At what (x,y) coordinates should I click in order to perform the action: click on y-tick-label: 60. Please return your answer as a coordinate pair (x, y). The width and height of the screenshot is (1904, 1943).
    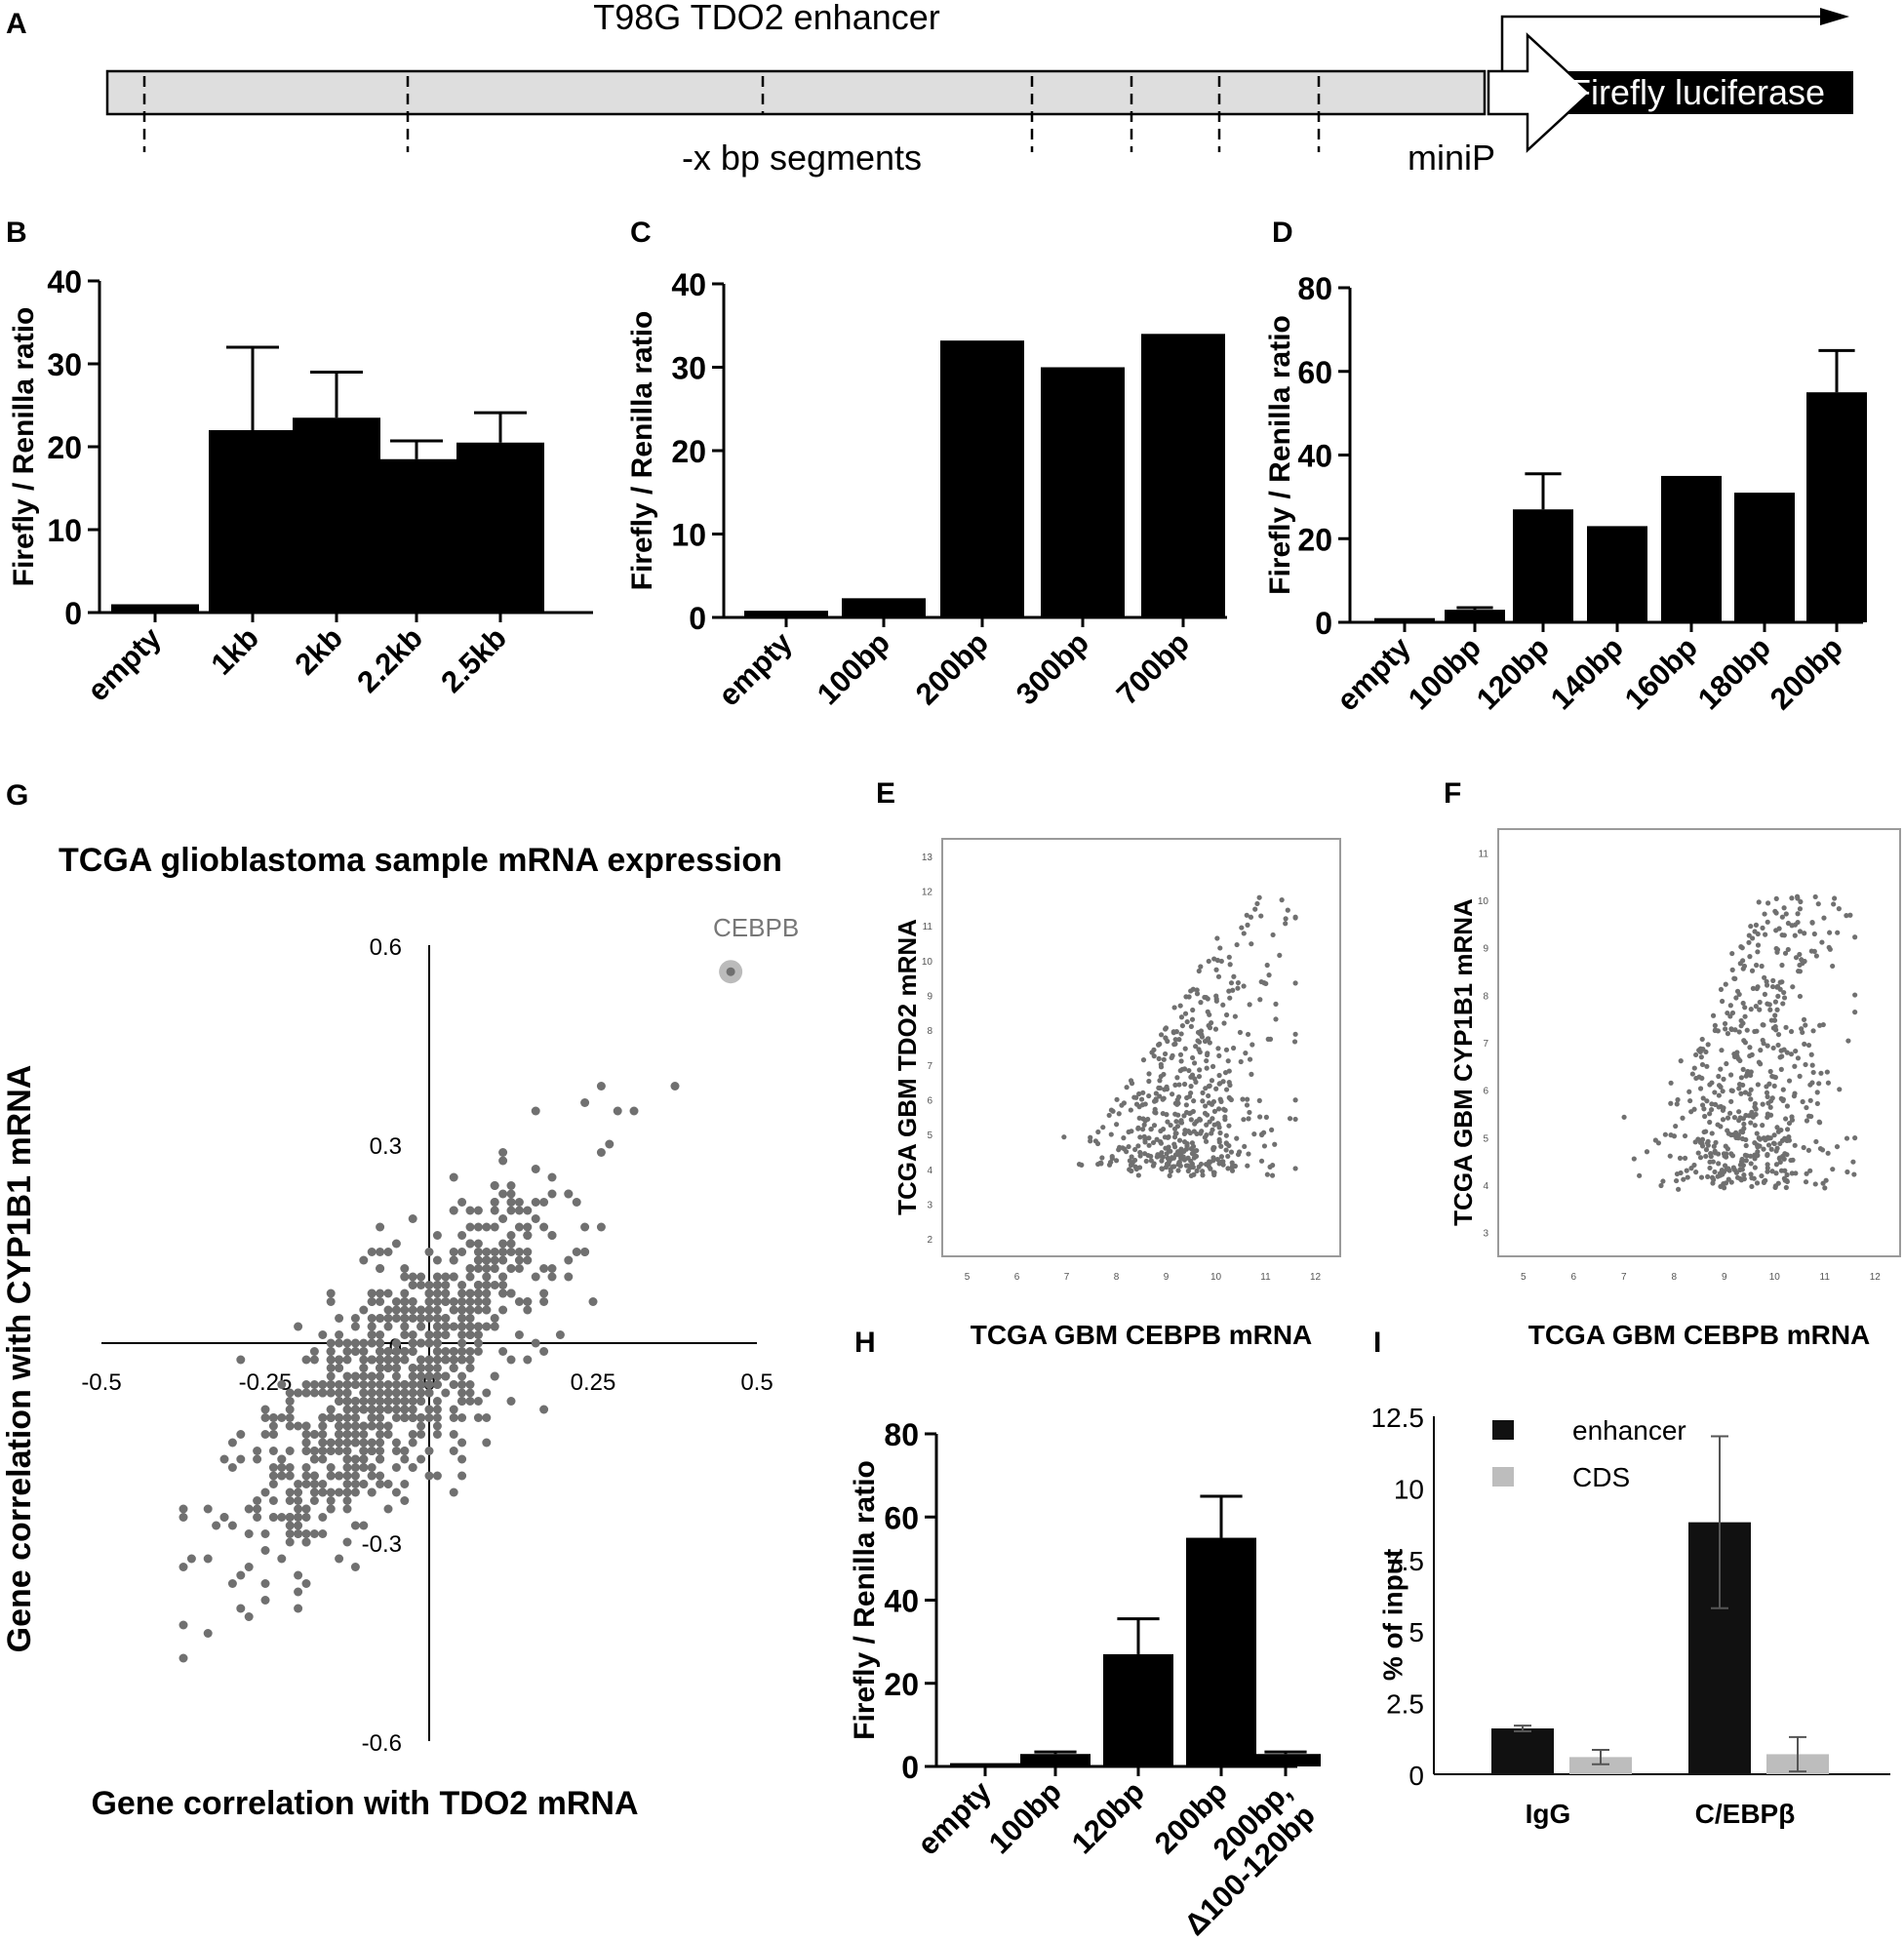
    Looking at the image, I should click on (1314, 373).